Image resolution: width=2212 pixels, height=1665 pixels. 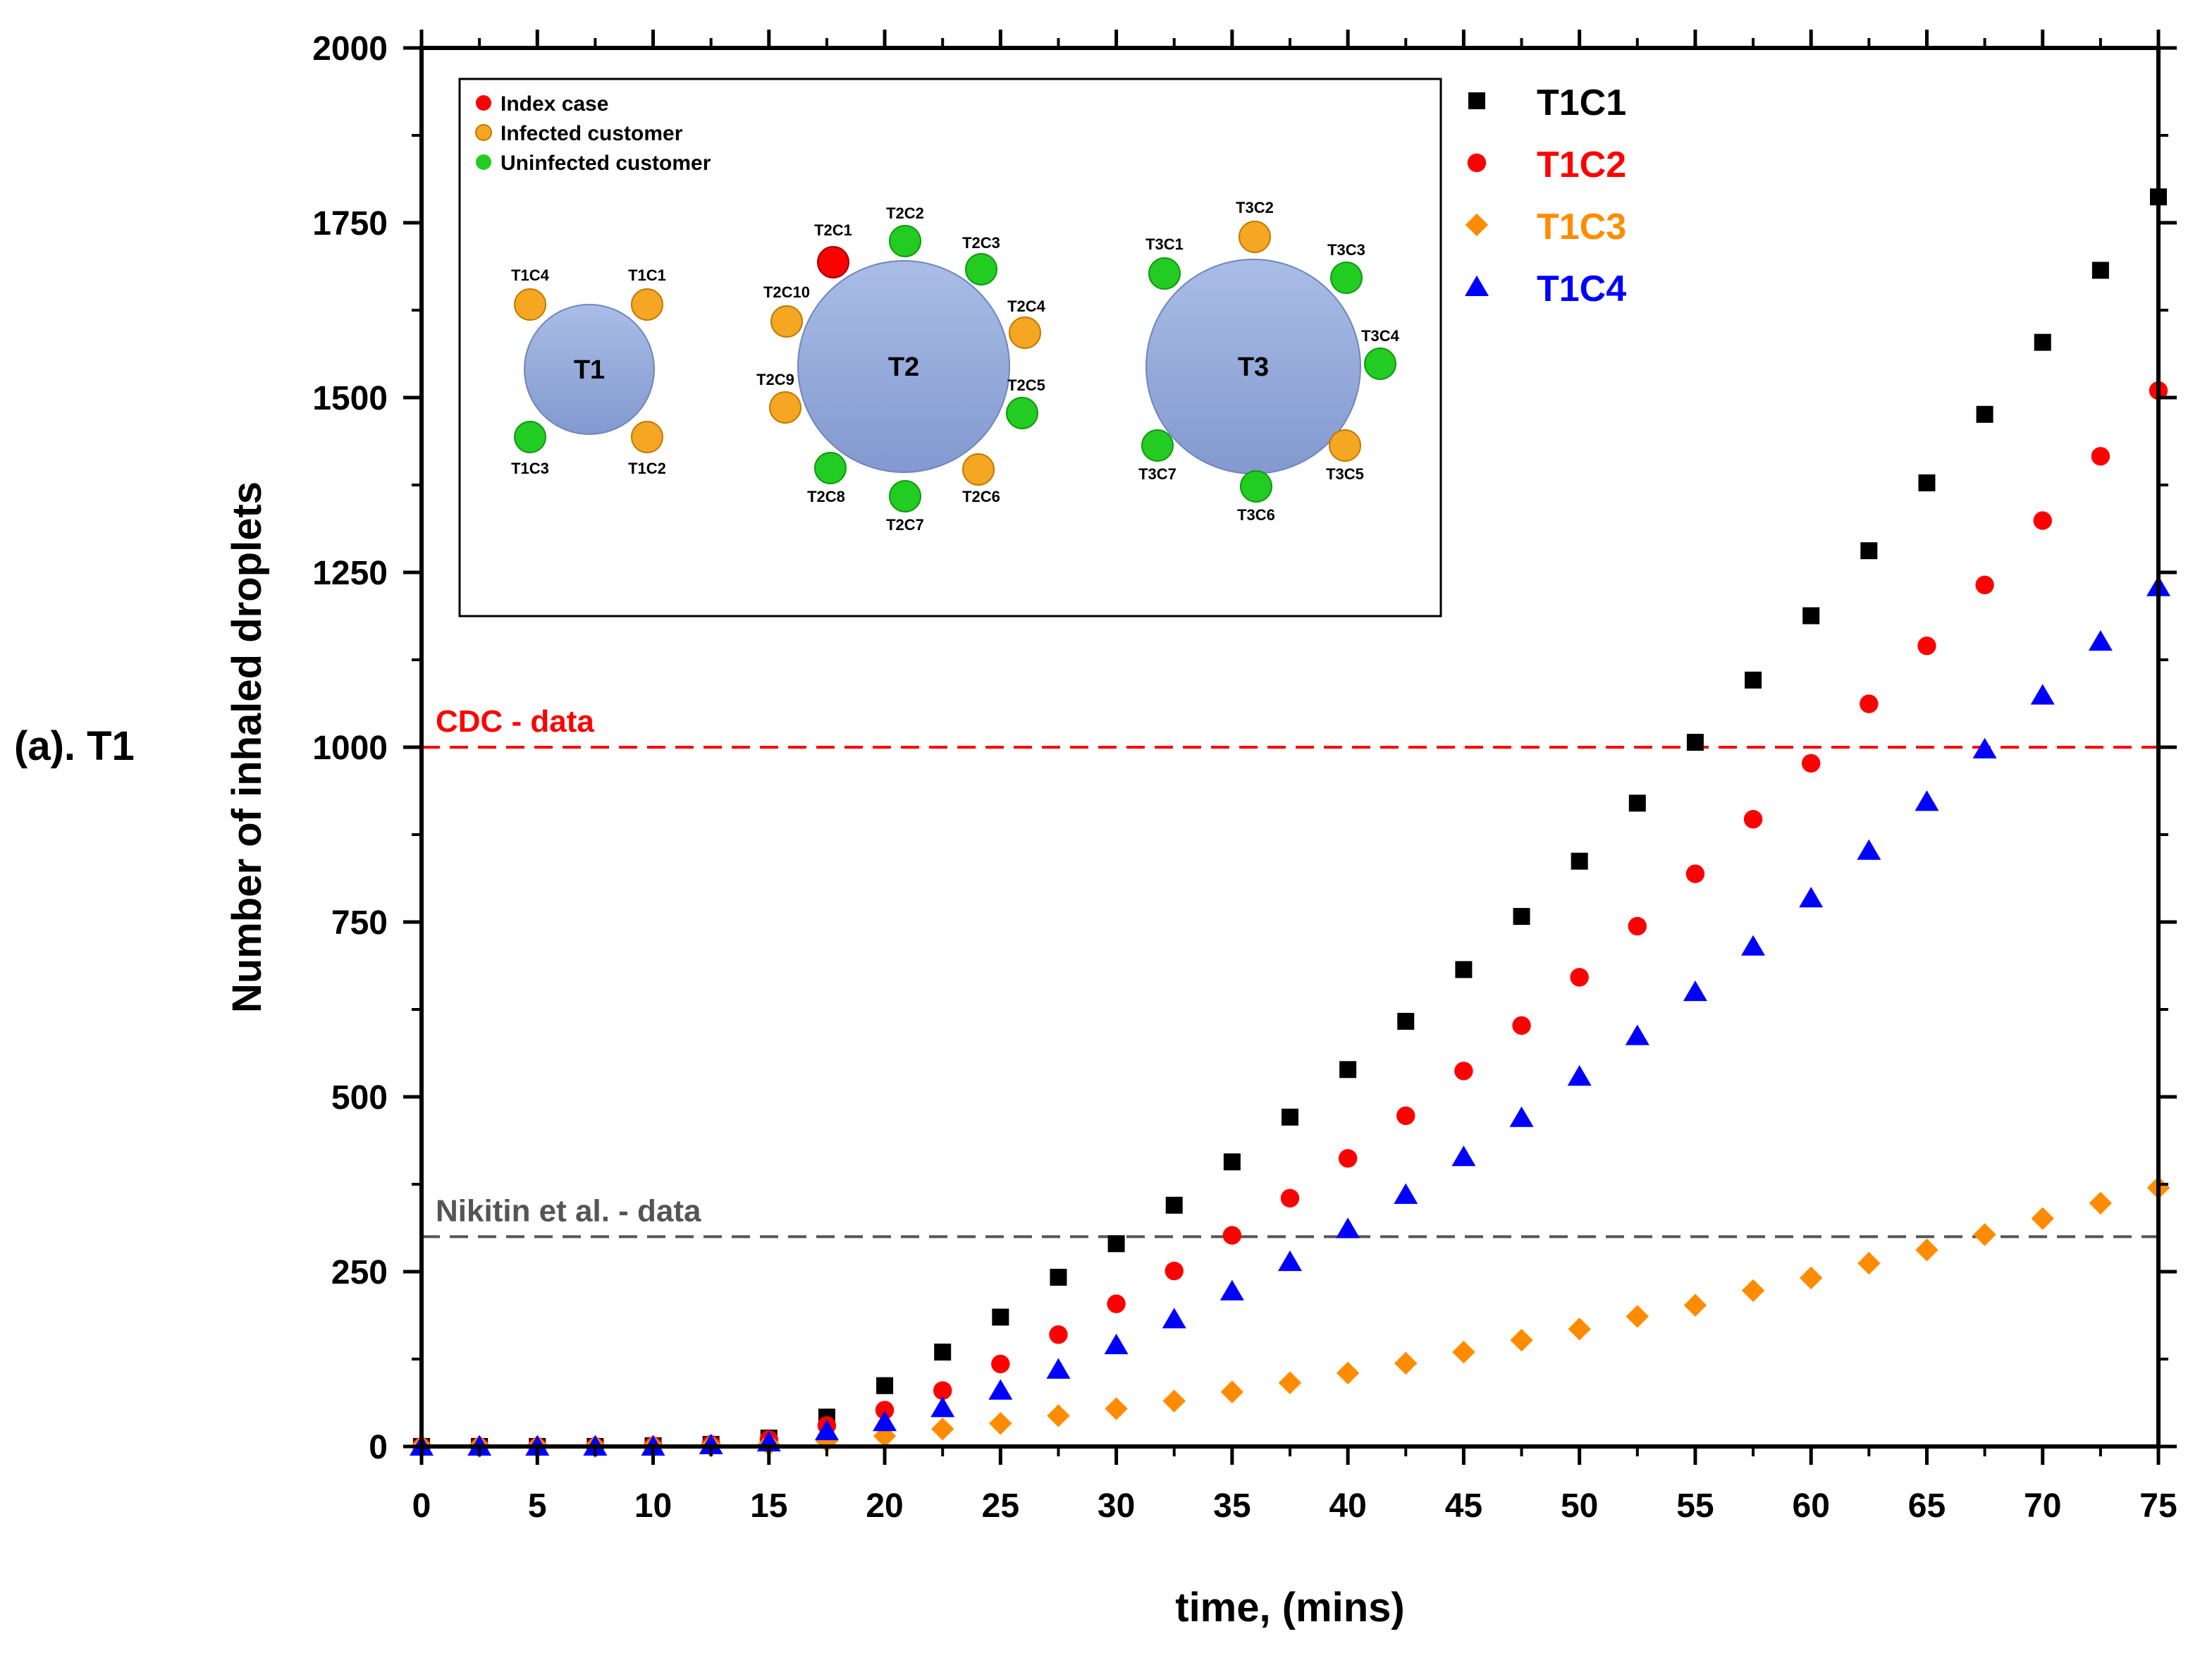 I want to click on seat-label: T2C1, so click(x=833, y=230).